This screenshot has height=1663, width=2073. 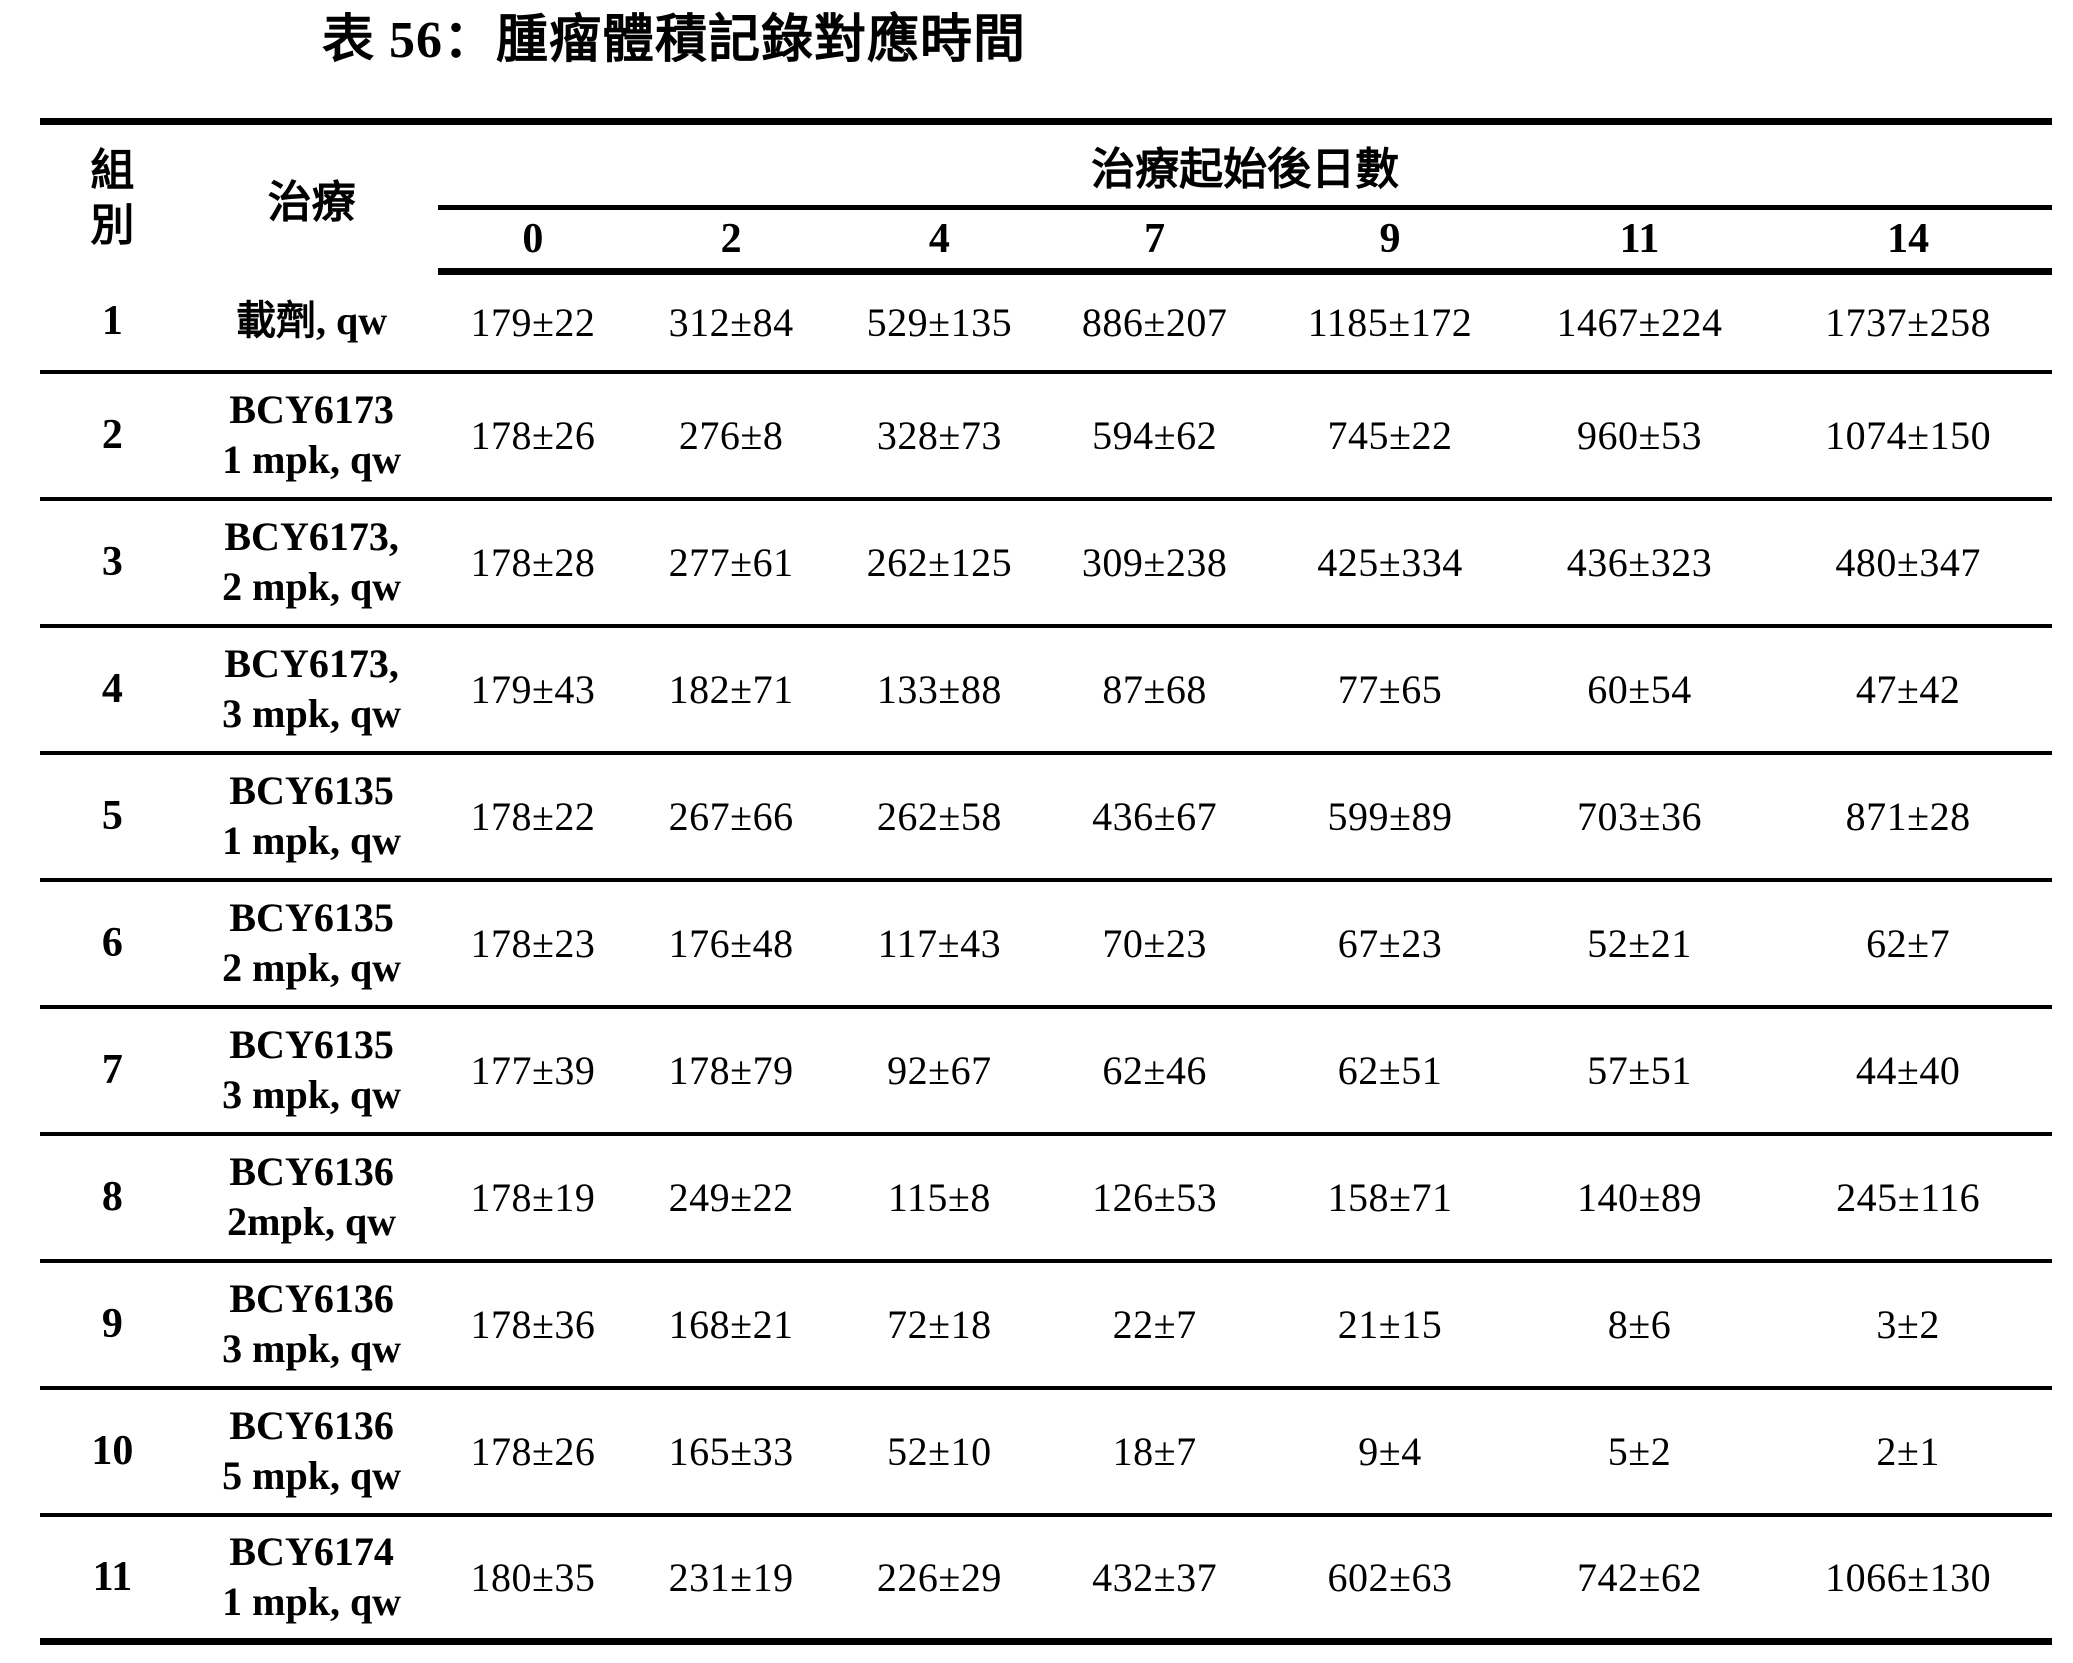 I want to click on column-header-group: 組 別, so click(x=112, y=198).